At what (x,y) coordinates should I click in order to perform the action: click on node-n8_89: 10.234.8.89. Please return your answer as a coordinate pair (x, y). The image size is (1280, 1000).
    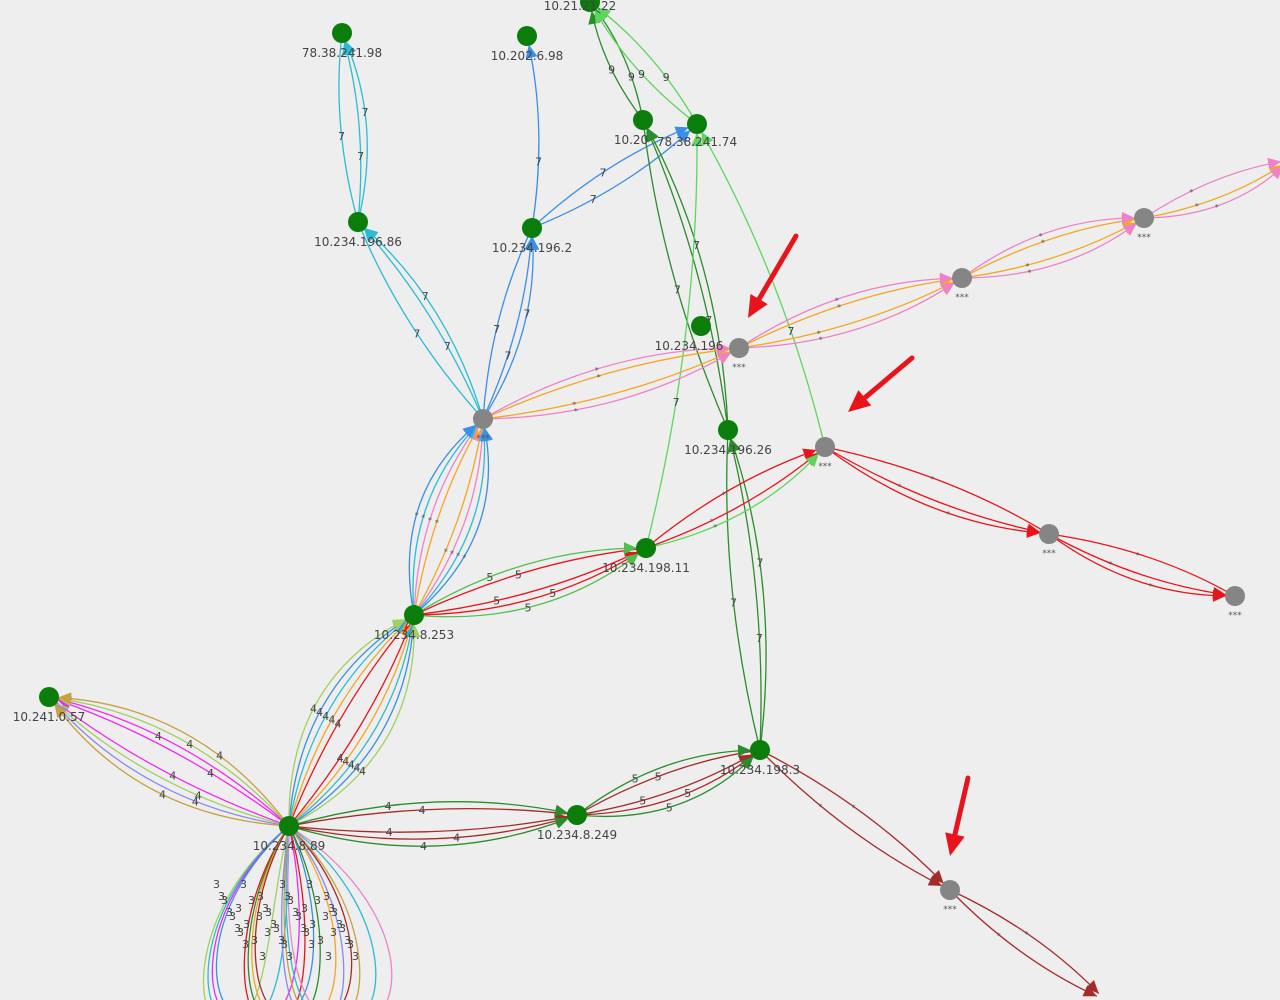
    Looking at the image, I should click on (289, 834).